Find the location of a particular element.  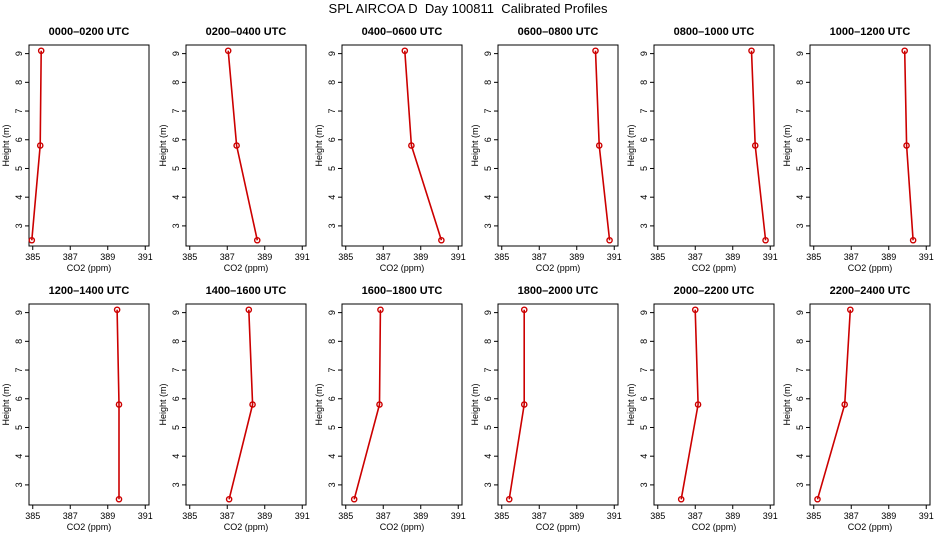

panel-title: 1400–1600 UTC is located at coordinates (246, 291).